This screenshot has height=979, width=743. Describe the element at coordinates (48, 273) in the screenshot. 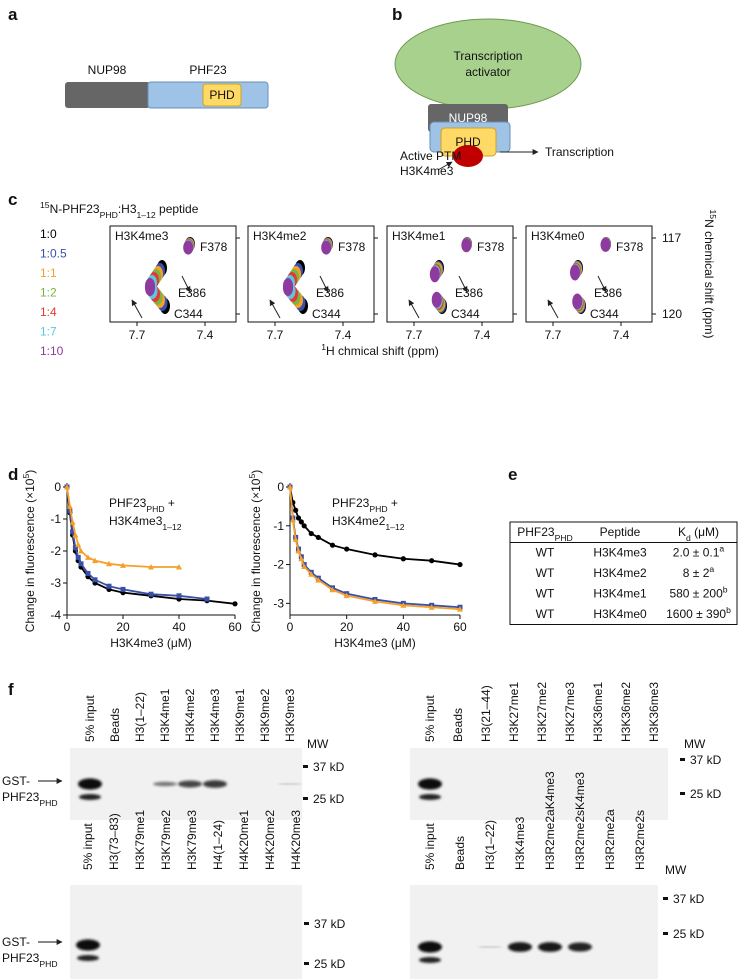

I see `legend-ratio: 1:1` at that location.